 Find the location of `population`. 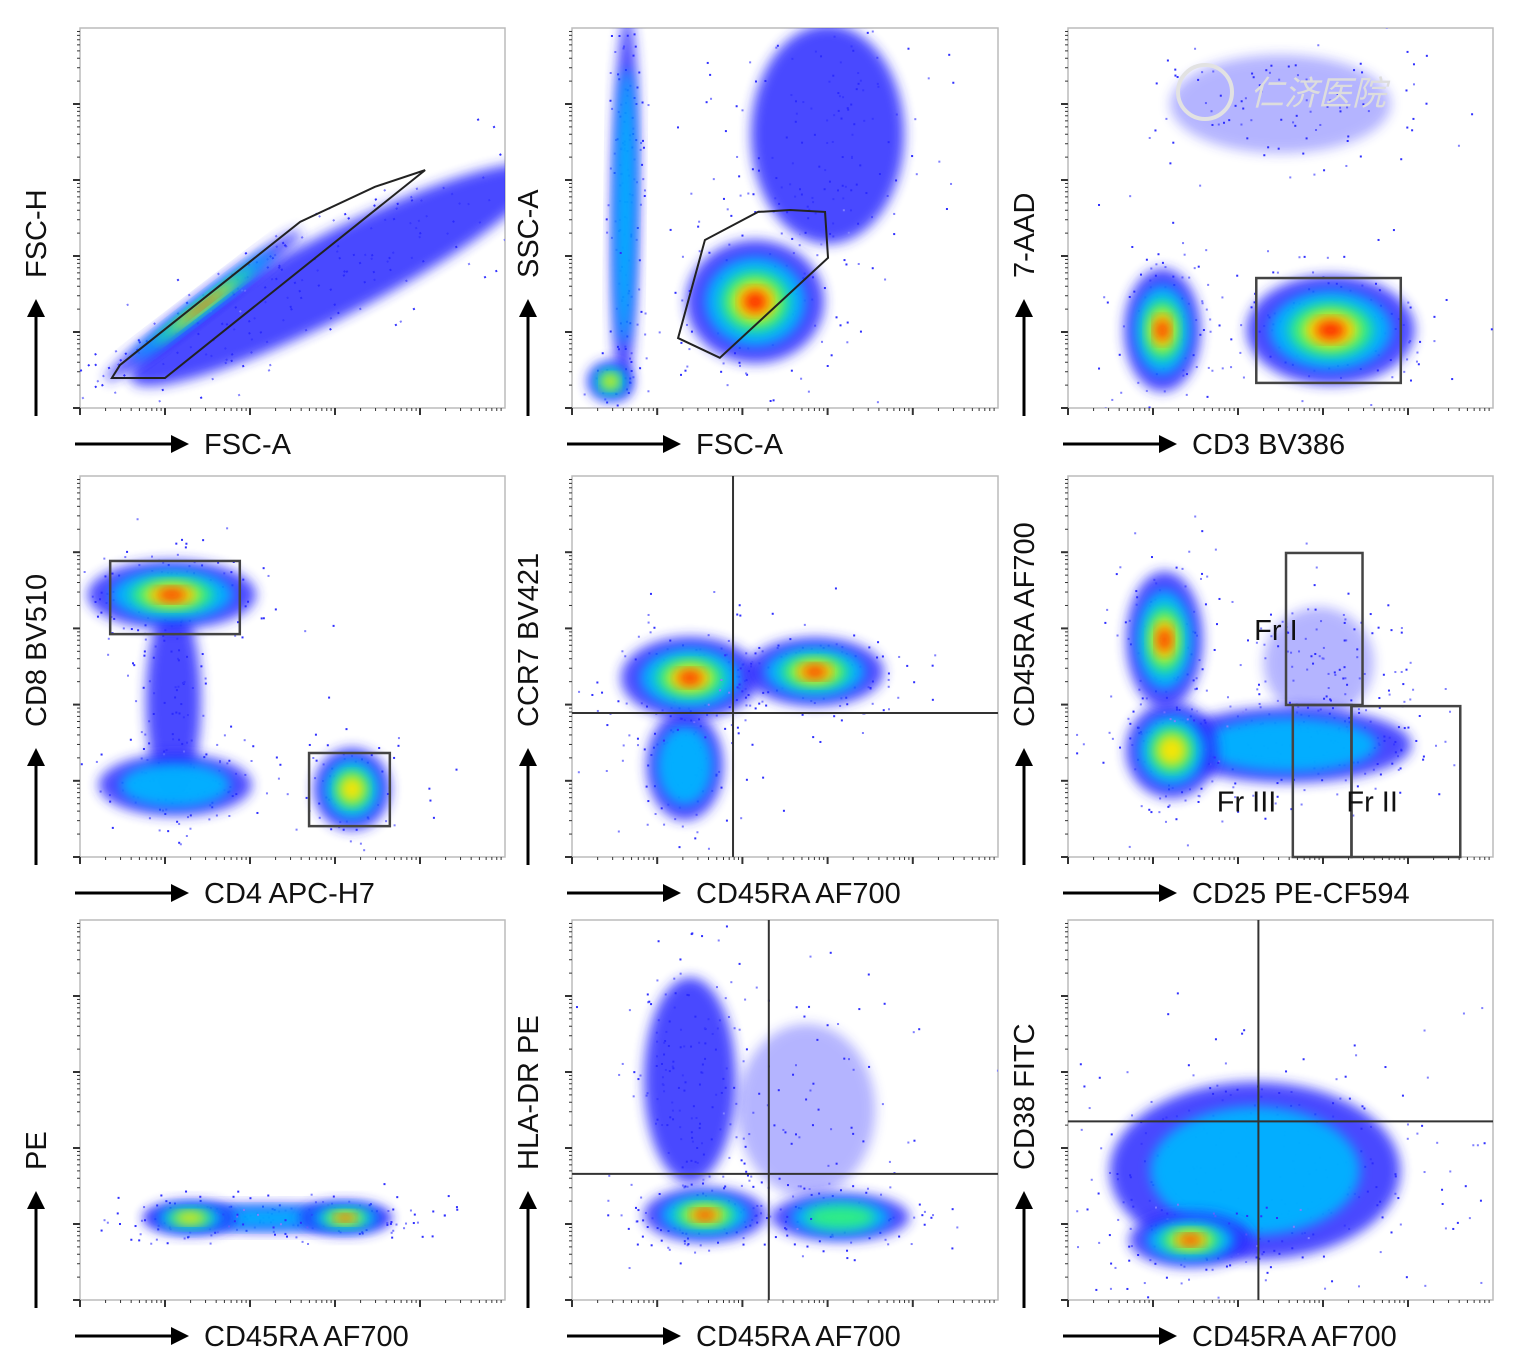

population is located at coordinates (351, 1214).